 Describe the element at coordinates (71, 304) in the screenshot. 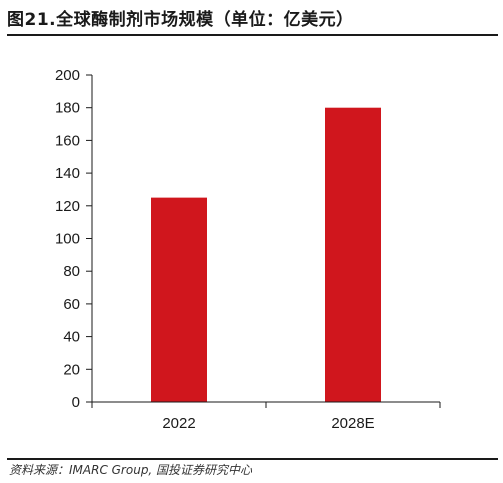

I see `y-tick-label: 60` at that location.